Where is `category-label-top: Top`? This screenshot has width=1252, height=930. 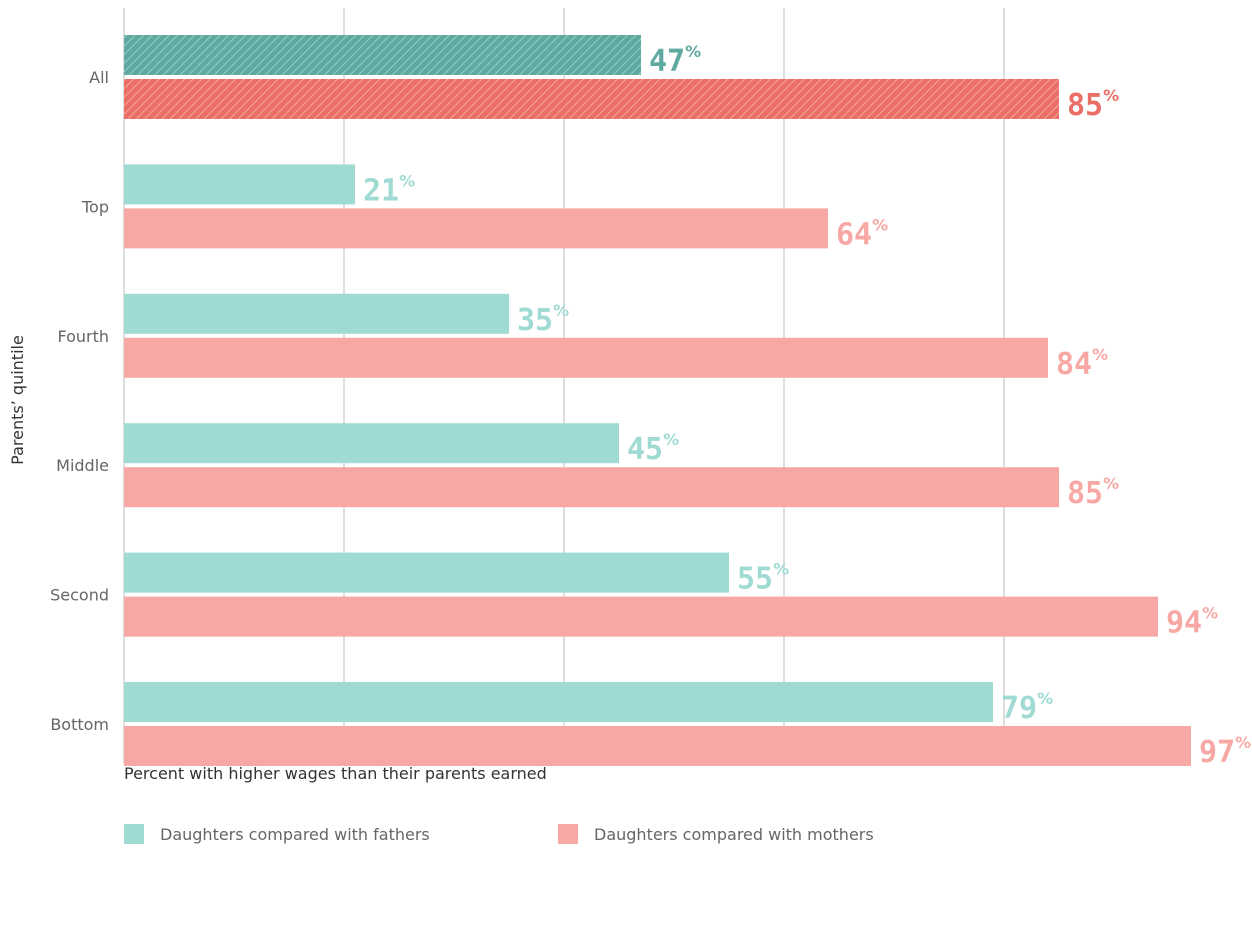
category-label-top: Top is located at coordinates (95, 206).